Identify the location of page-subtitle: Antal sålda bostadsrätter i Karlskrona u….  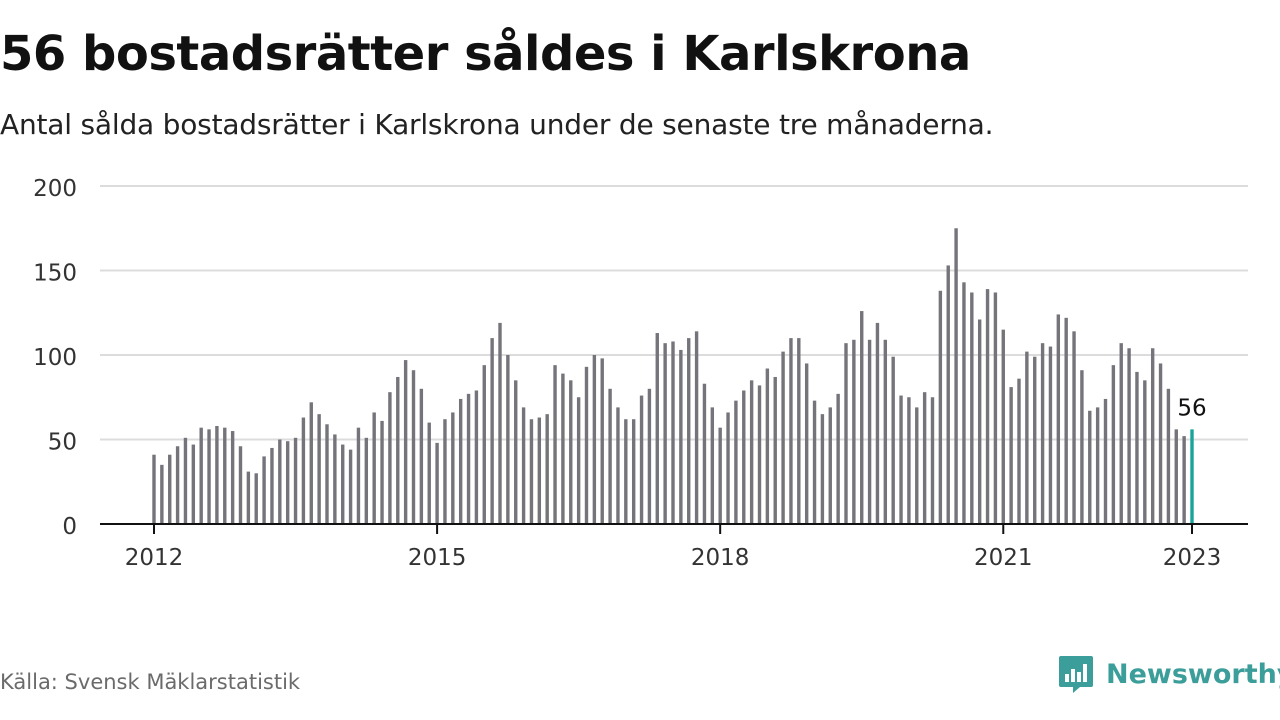
(497, 124).